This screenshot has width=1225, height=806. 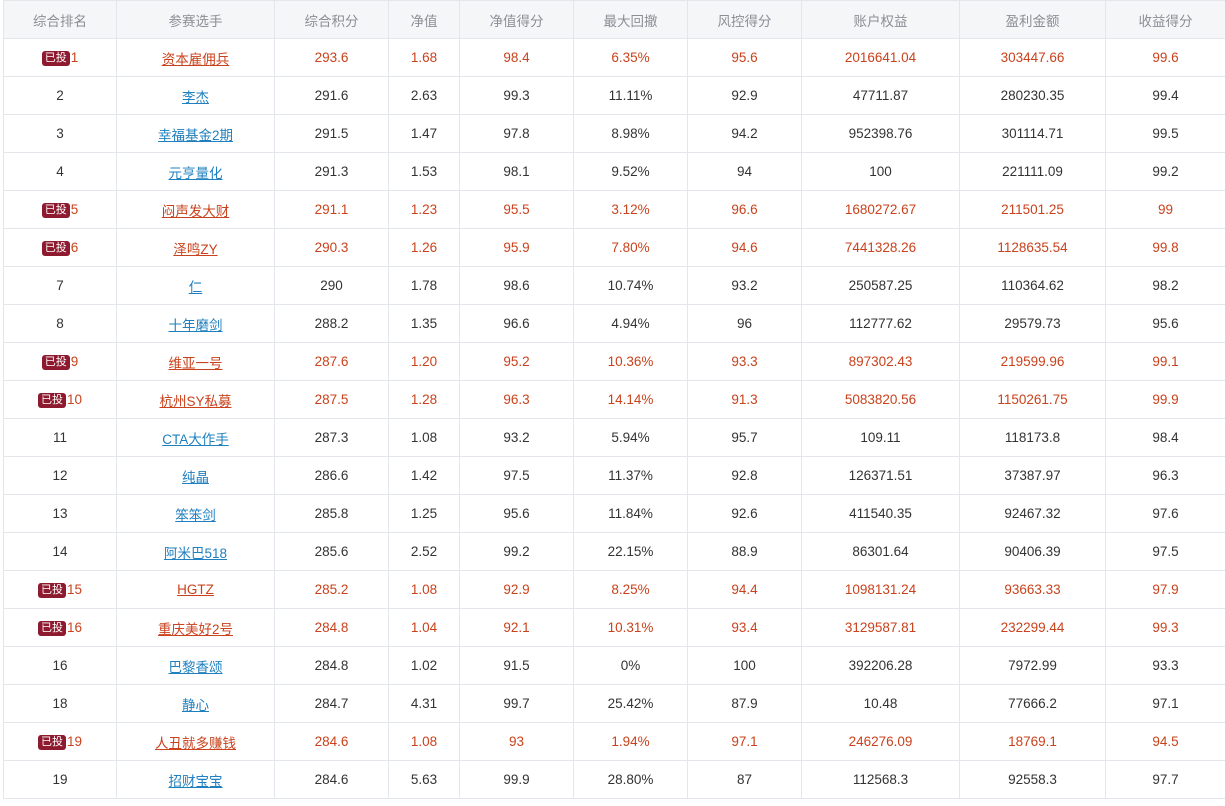 I want to click on equity-cell: 411540.35, so click(x=880, y=513).